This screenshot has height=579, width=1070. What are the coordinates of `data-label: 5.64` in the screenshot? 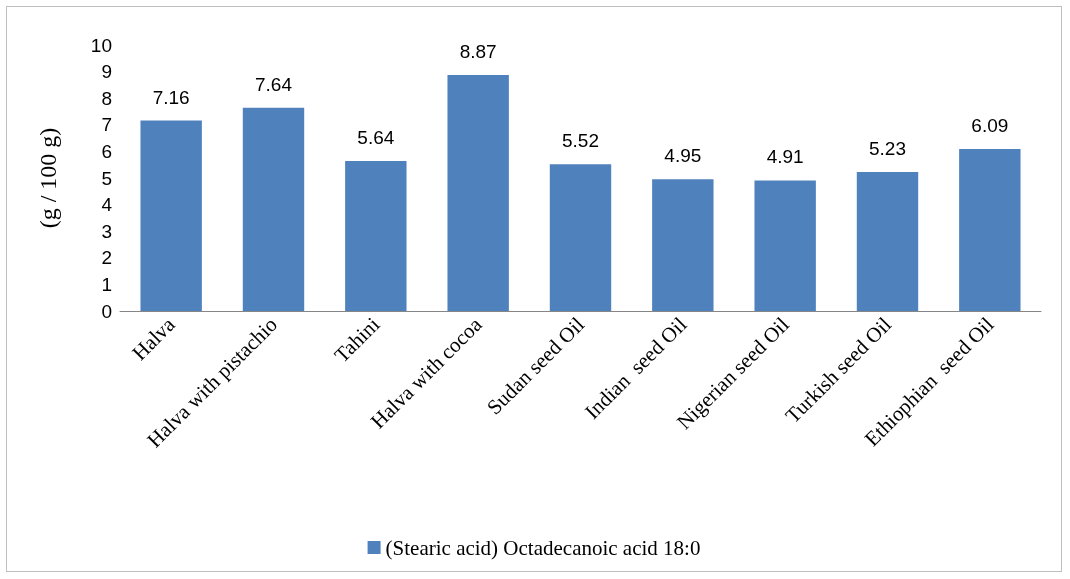 It's located at (376, 137).